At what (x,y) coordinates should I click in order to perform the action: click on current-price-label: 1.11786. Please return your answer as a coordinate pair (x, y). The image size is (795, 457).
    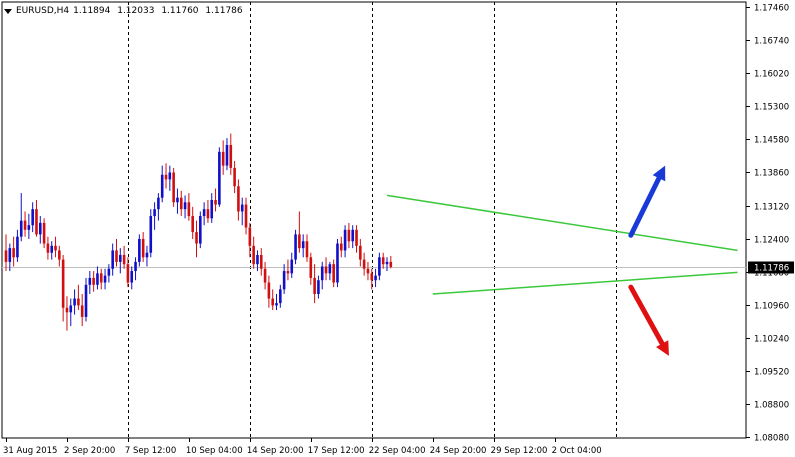
    Looking at the image, I should click on (771, 269).